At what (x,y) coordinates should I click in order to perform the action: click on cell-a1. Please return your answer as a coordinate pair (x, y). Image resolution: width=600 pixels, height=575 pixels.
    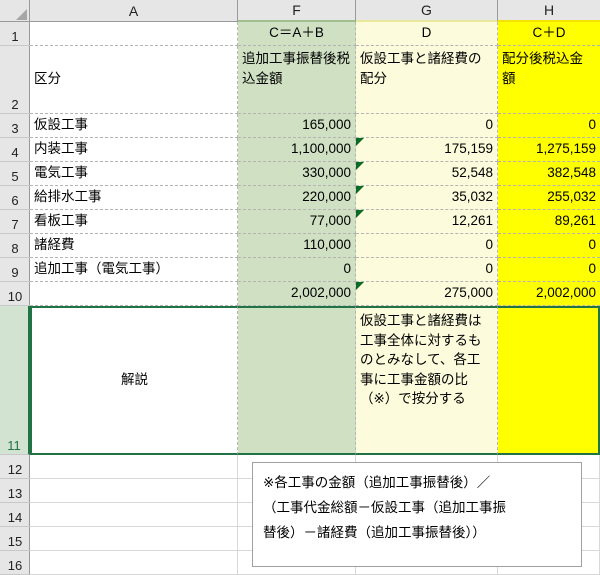
    Looking at the image, I should click on (134, 34).